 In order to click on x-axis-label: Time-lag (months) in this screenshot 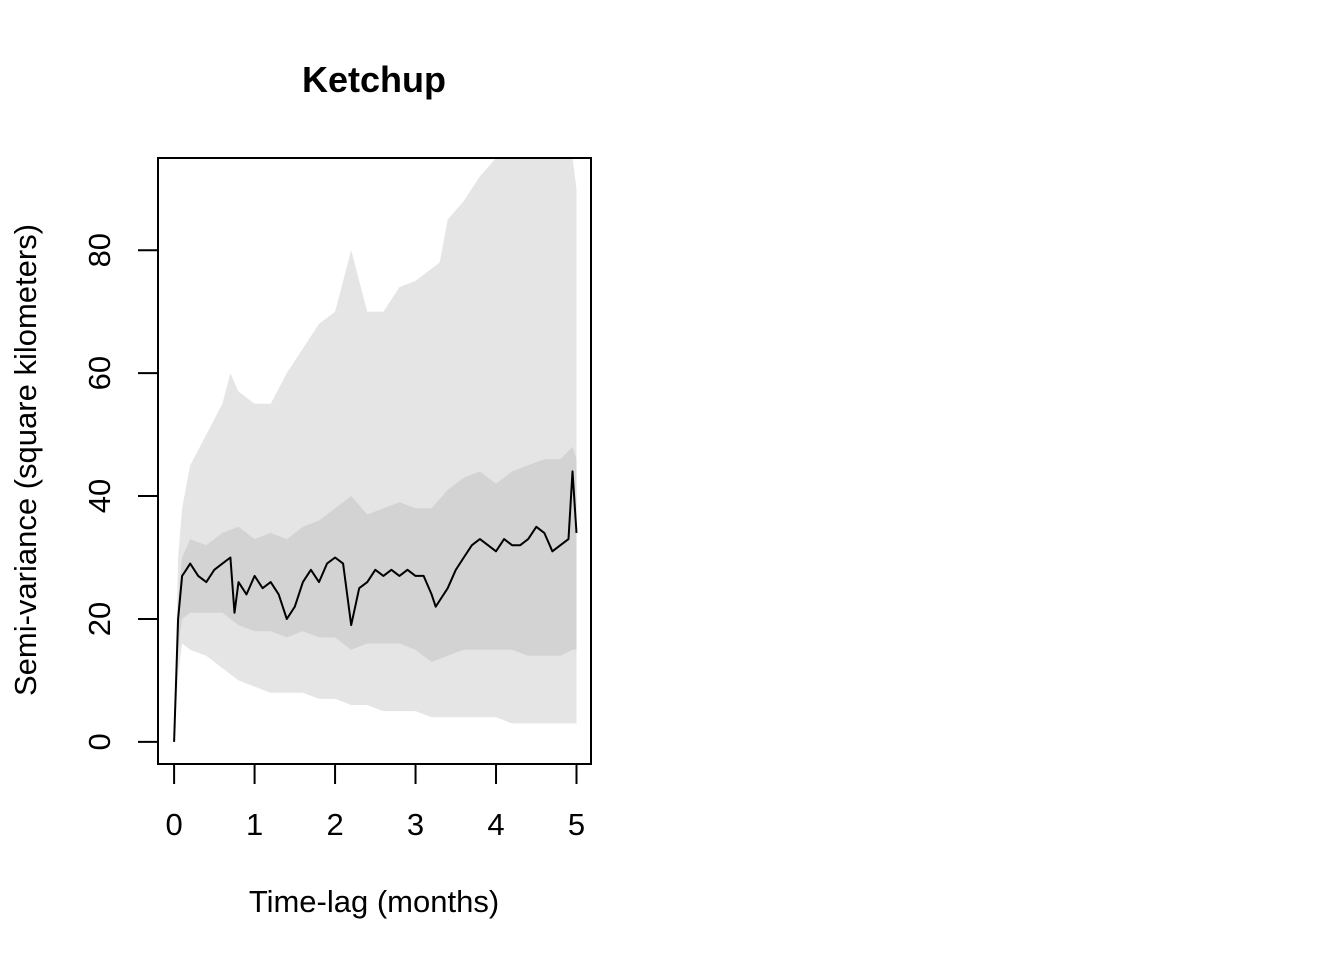, I will do `click(374, 901)`.